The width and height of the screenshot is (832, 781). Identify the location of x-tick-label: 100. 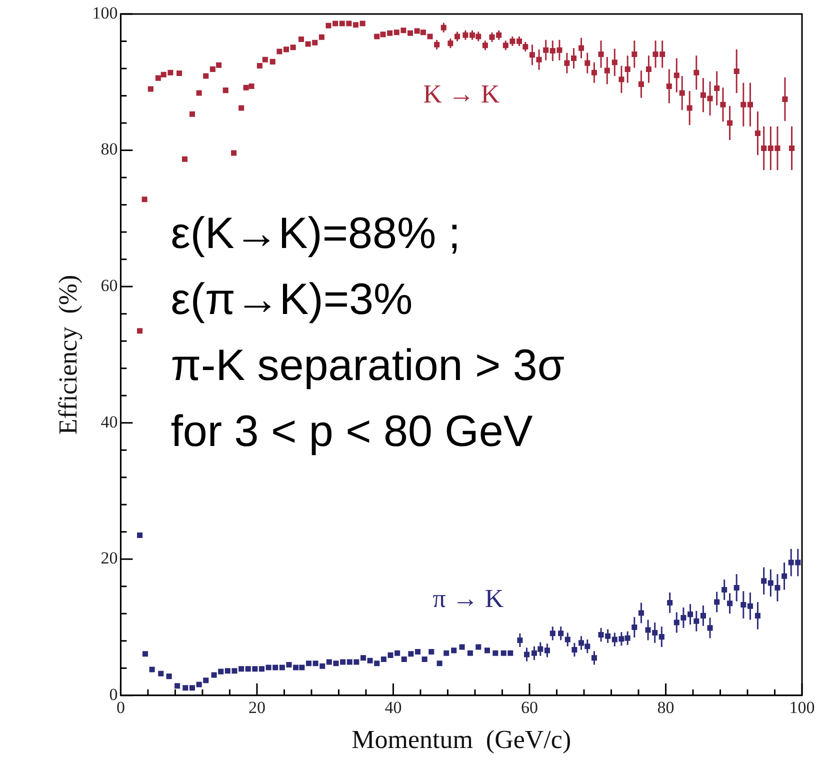
(802, 708).